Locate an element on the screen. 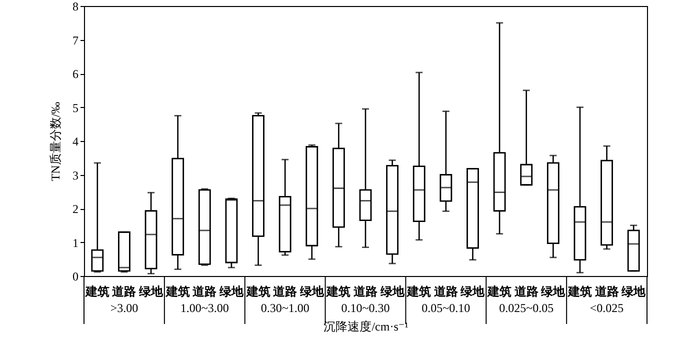 The image size is (700, 340). text: >3.00 is located at coordinates (124, 308).